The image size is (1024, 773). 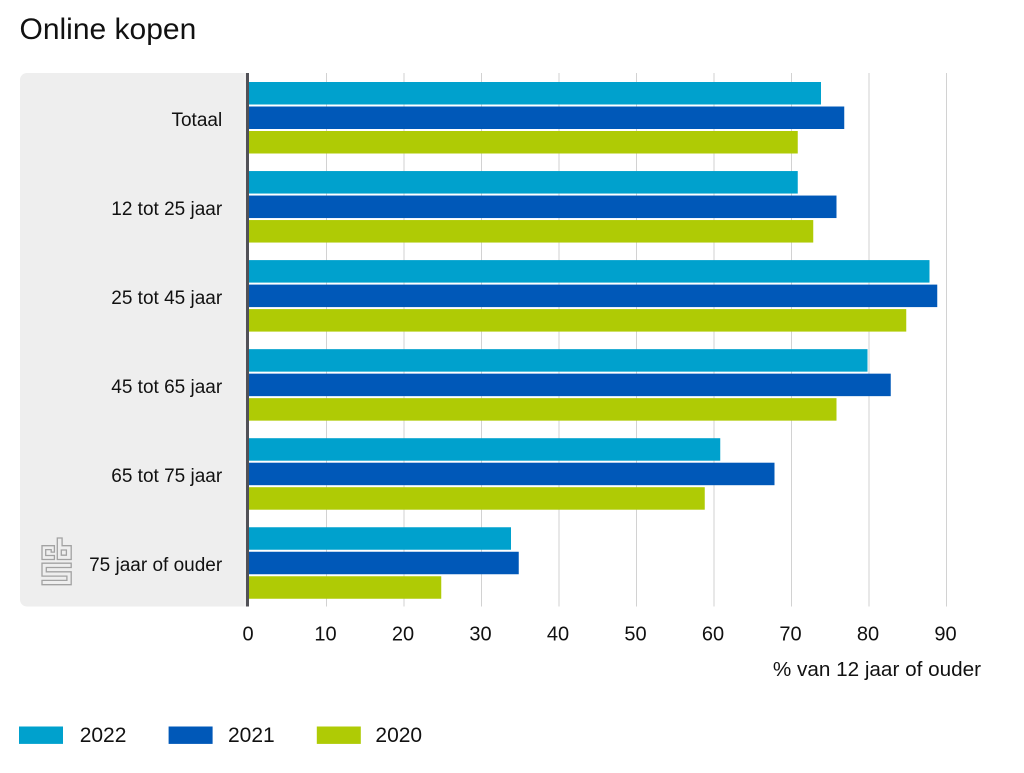 What do you see at coordinates (156, 565) in the screenshot?
I see `svg-text: 75 jaar of ouder` at bounding box center [156, 565].